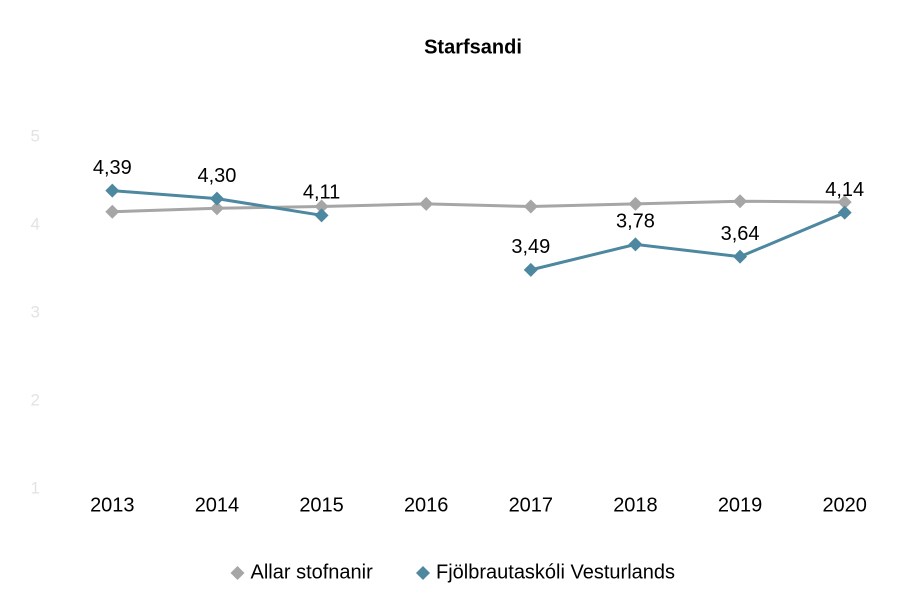  I want to click on legend-label: Allar stofnanir, so click(312, 572).